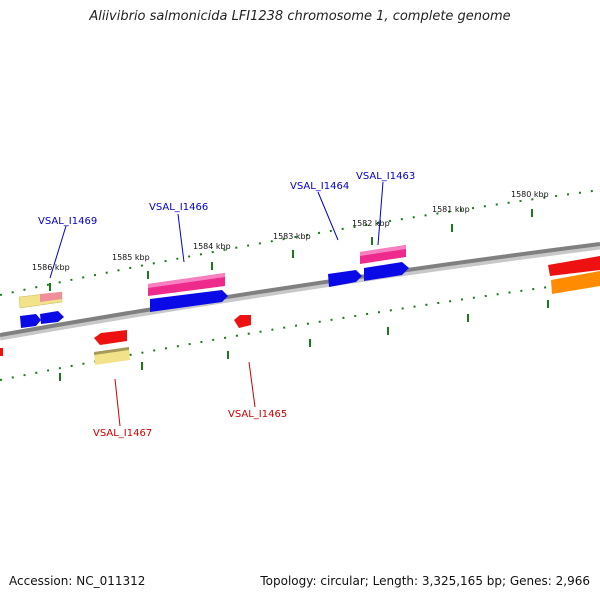  What do you see at coordinates (67, 221) in the screenshot?
I see `gene-label-vsal-i1469: VSAL_I1469` at bounding box center [67, 221].